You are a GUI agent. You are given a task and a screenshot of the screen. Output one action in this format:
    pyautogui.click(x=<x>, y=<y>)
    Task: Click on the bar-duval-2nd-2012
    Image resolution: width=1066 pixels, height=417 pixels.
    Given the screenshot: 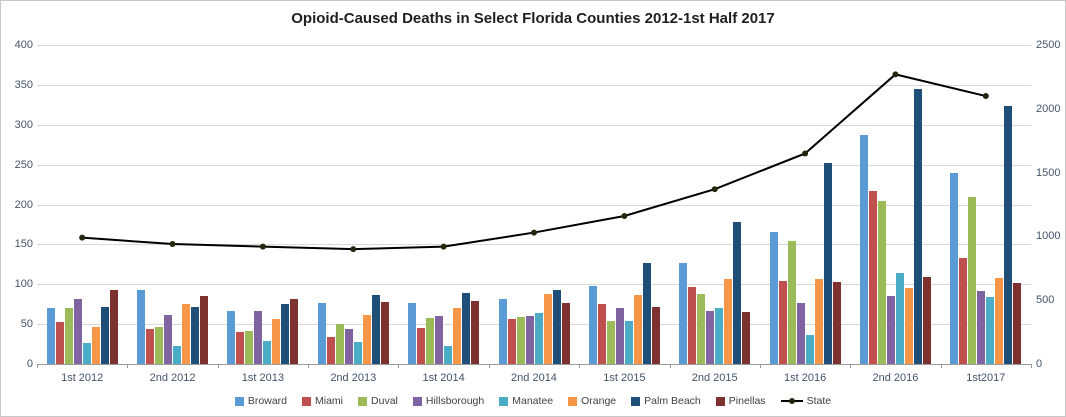 What is the action you would take?
    pyautogui.click(x=159, y=345)
    